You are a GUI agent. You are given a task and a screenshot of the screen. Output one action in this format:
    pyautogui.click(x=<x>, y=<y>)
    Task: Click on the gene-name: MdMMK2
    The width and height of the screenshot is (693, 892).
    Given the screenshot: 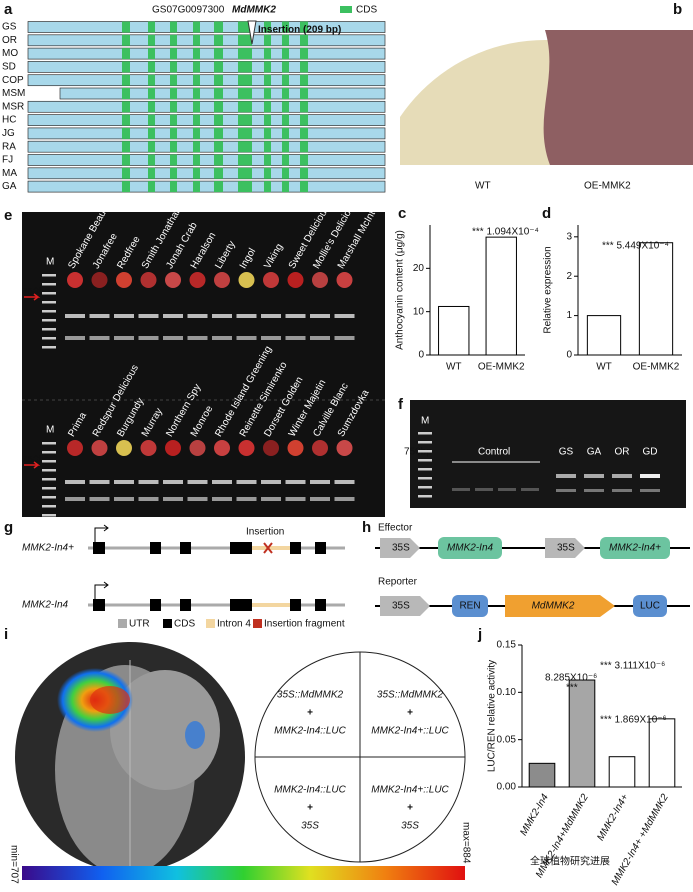 What is the action you would take?
    pyautogui.click(x=254, y=10)
    